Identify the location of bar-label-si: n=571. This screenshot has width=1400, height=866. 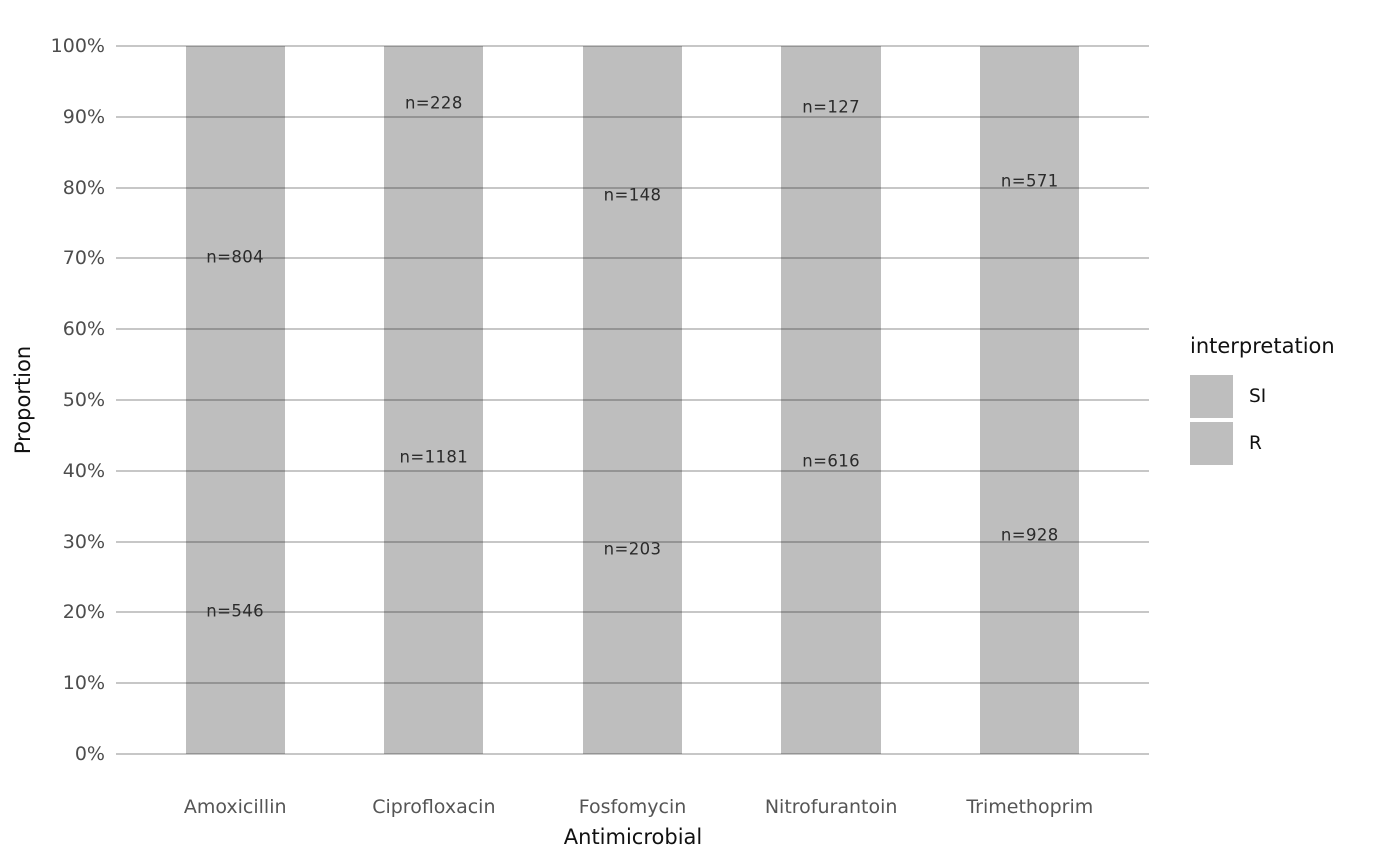
(1029, 181).